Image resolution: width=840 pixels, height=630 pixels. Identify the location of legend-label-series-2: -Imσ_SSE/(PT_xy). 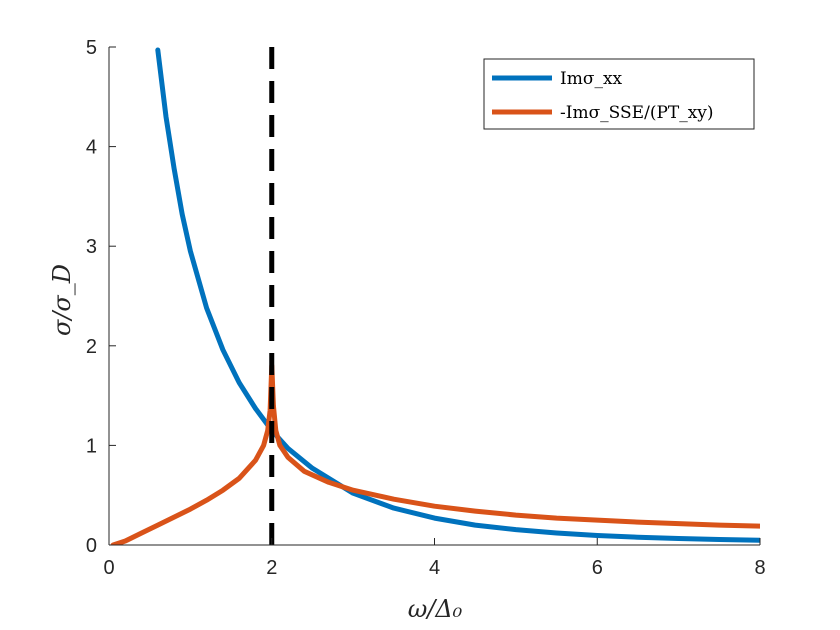
(637, 113).